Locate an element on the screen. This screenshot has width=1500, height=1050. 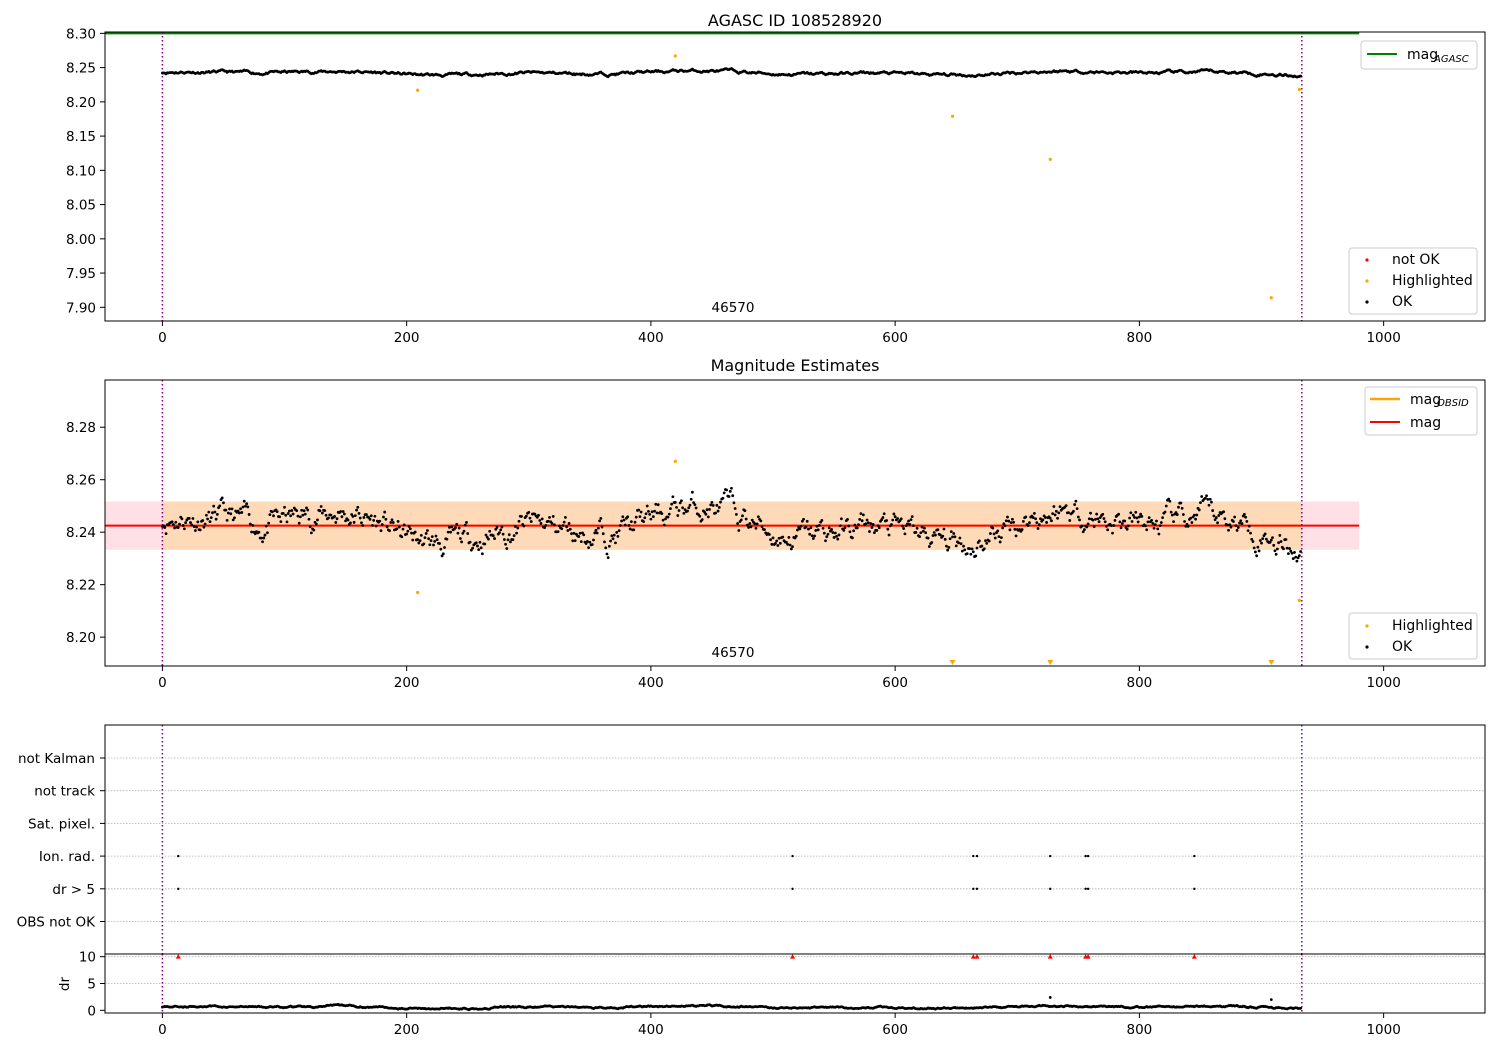
dr-high-marker is located at coordinates (178, 956).